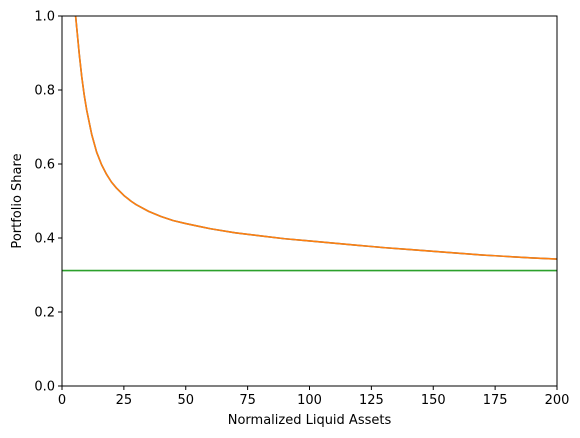 The image size is (580, 438). I want to click on x-tick-label: 125, so click(371, 400).